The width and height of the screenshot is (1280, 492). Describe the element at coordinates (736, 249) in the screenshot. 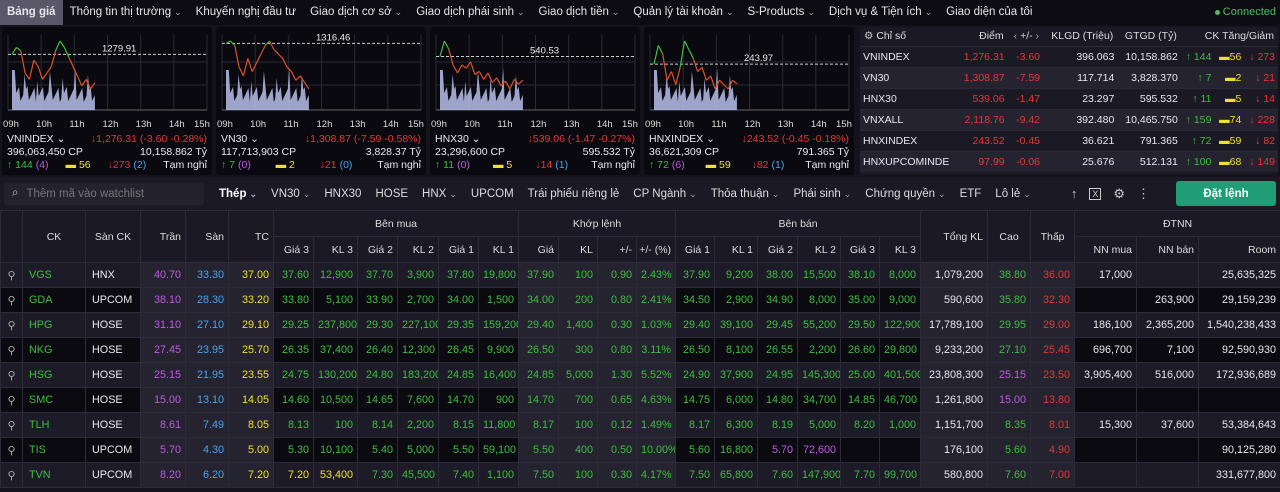

I see `col-sell-1: KL 1` at that location.